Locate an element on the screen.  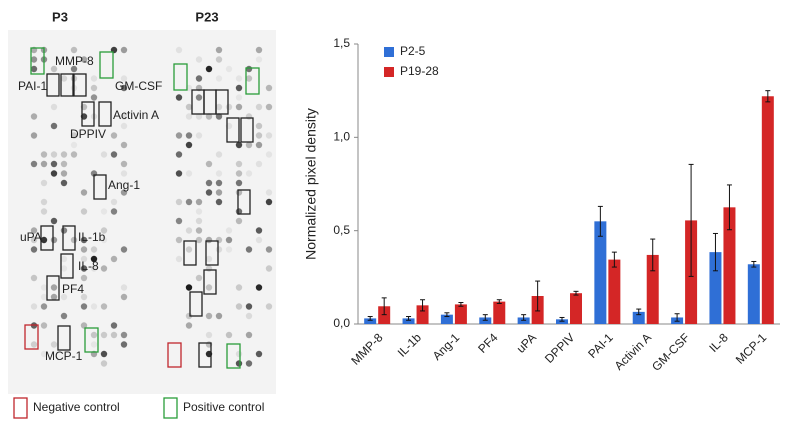
blot-title: P23 is located at coordinates (206, 16).